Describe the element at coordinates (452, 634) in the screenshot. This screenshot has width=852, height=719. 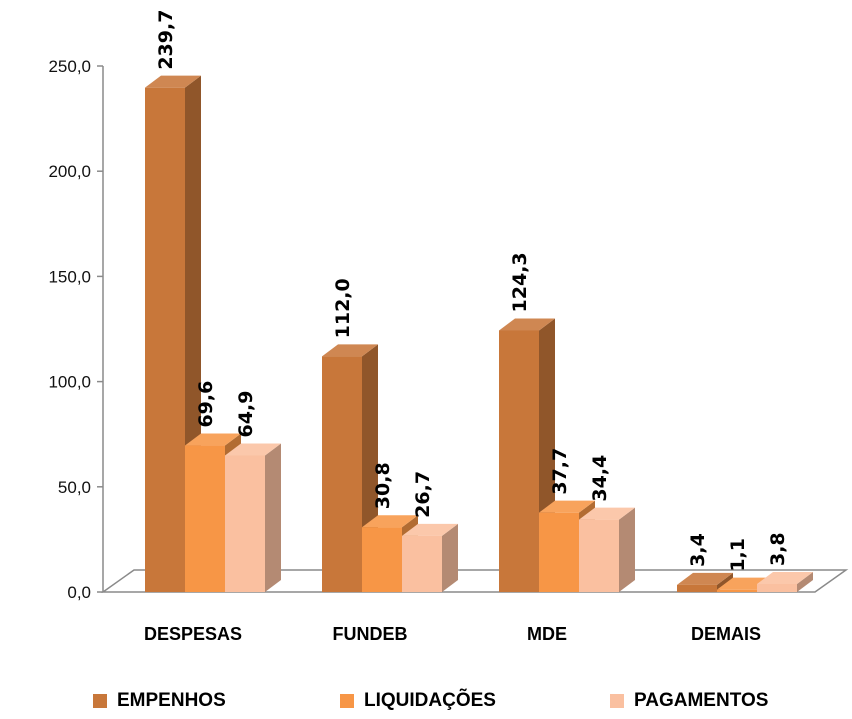
I see `category-labels: DESPESAS FUNDEB MDE DEMAIS` at that location.